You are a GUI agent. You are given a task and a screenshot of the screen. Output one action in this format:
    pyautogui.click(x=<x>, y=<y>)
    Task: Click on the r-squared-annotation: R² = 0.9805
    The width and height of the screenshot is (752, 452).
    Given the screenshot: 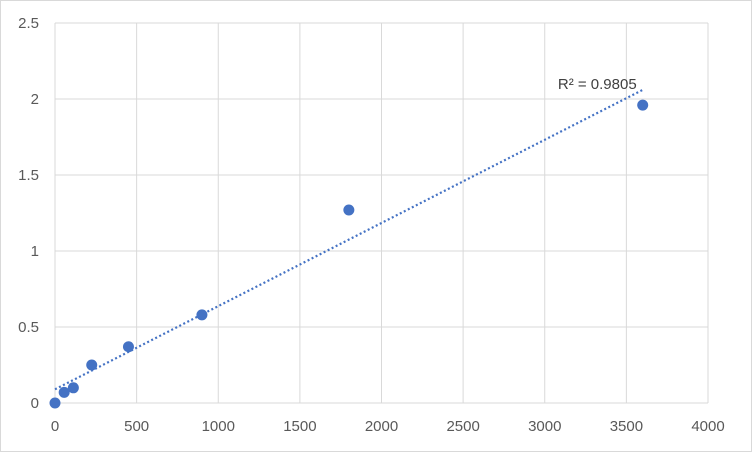 What is the action you would take?
    pyautogui.click(x=597, y=84)
    